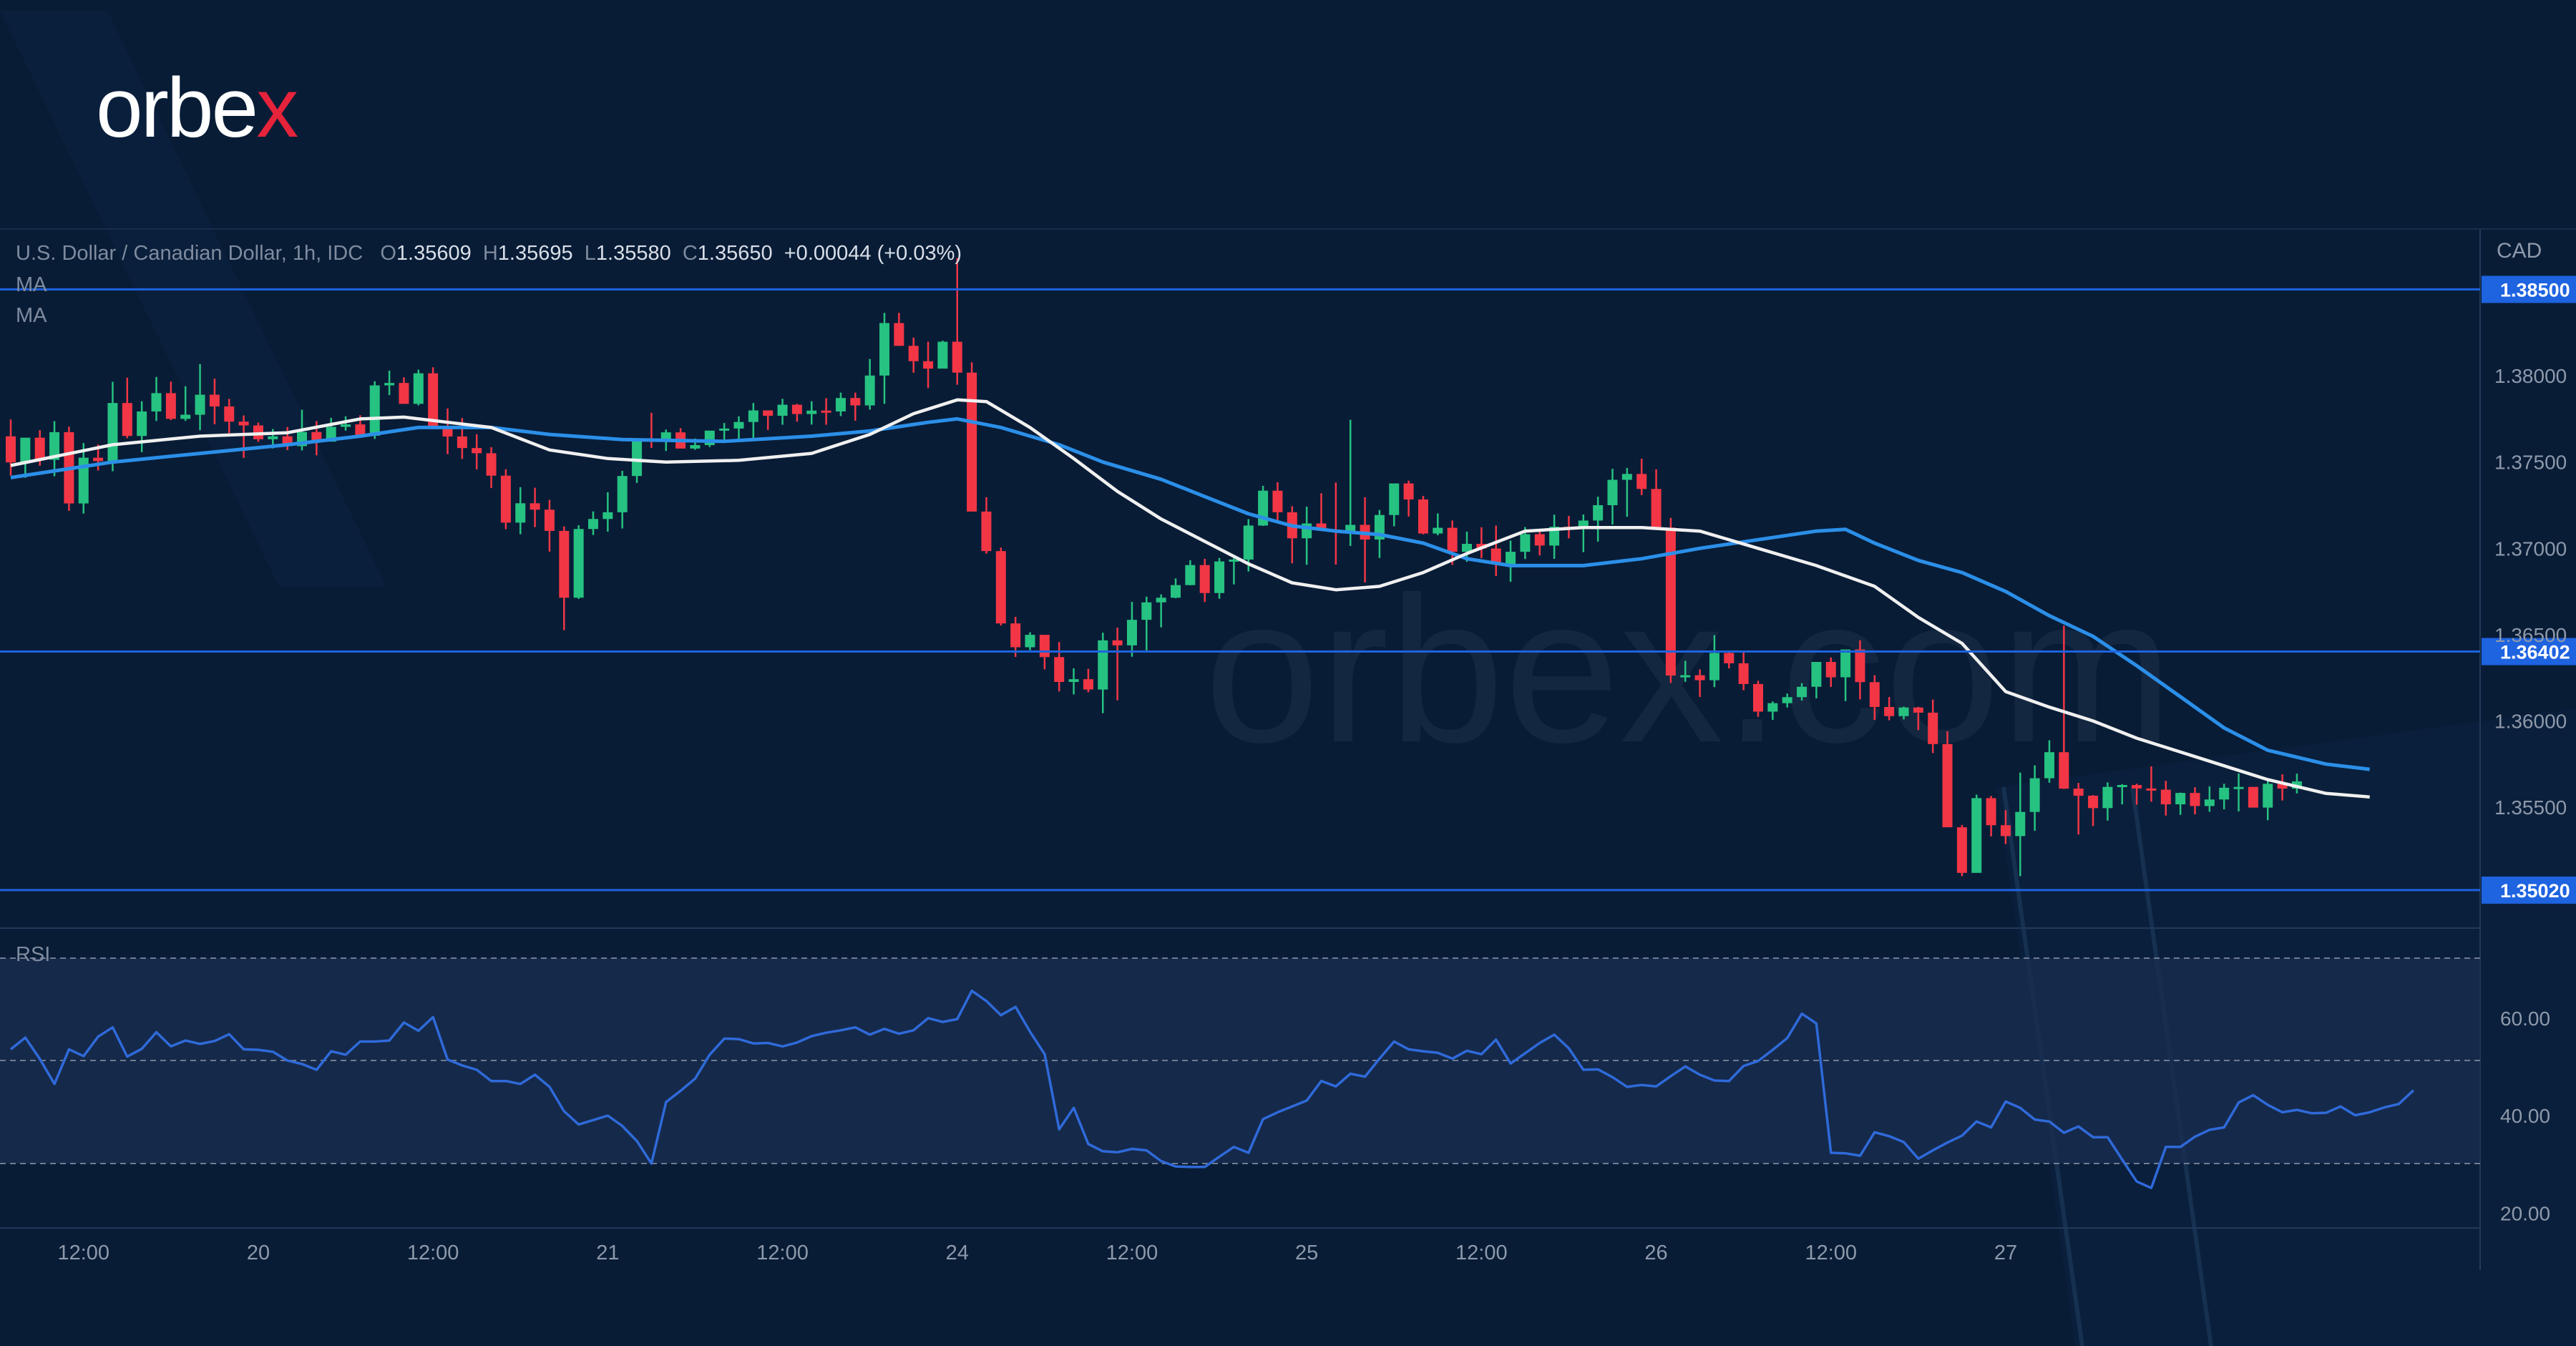 The height and width of the screenshot is (1346, 2576). Describe the element at coordinates (2530, 807) in the screenshot. I see `price-tick-label: 1.35500` at that location.